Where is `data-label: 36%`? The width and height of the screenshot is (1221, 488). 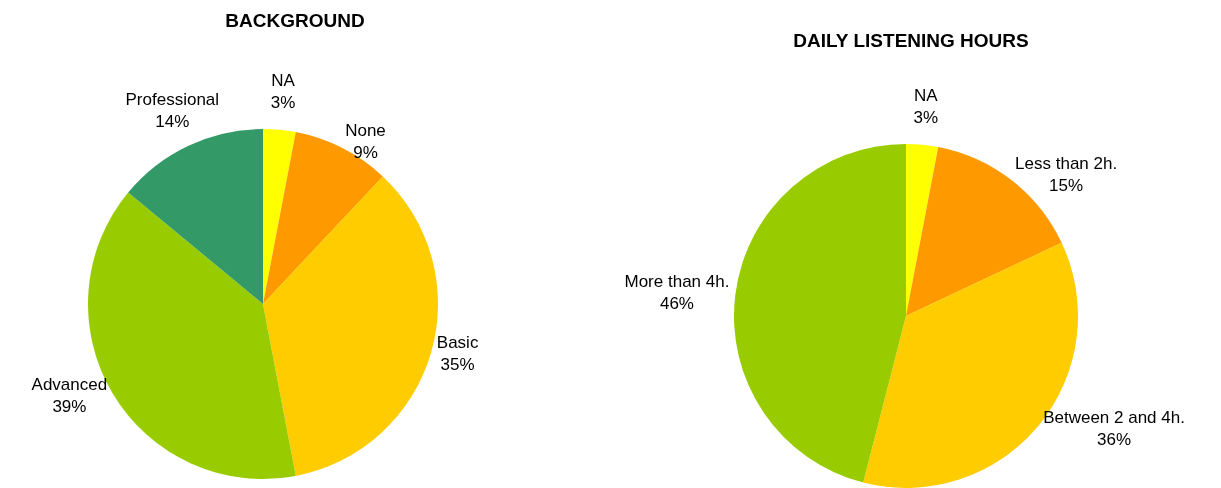 data-label: 36% is located at coordinates (1114, 440).